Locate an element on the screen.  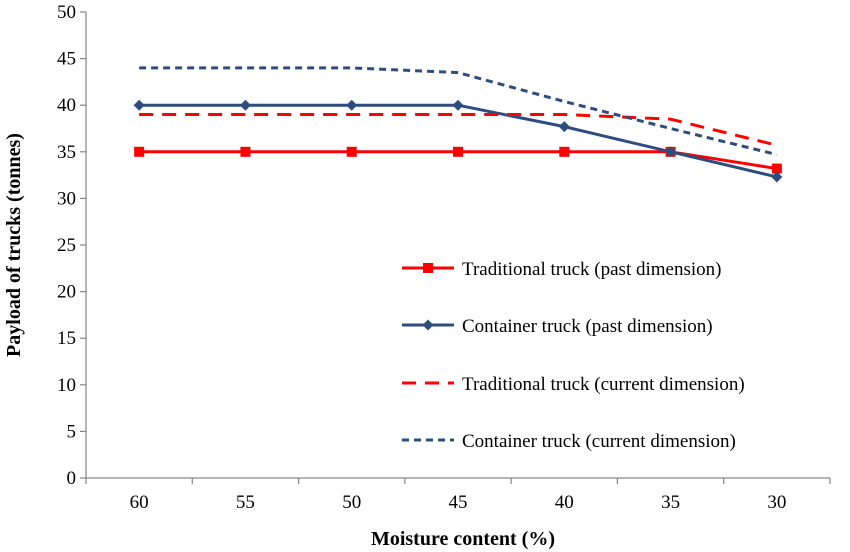
x-tick-label: 55 is located at coordinates (245, 502).